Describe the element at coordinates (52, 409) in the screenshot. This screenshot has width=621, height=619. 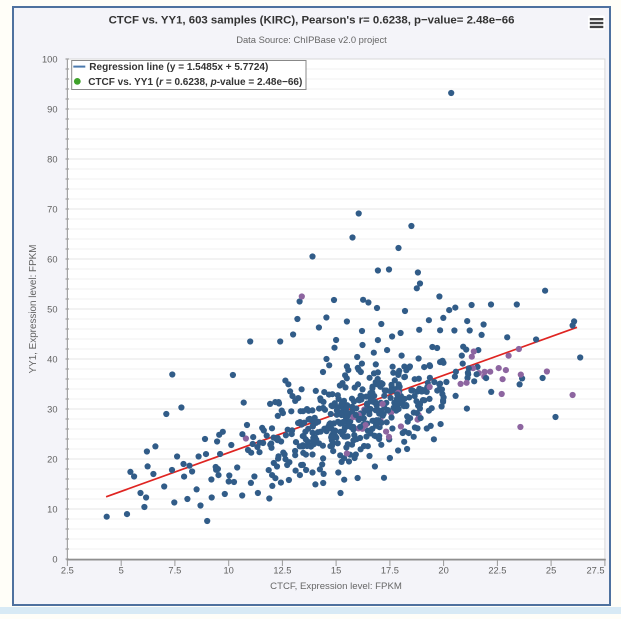
I see `svg-text: 30` at that location.